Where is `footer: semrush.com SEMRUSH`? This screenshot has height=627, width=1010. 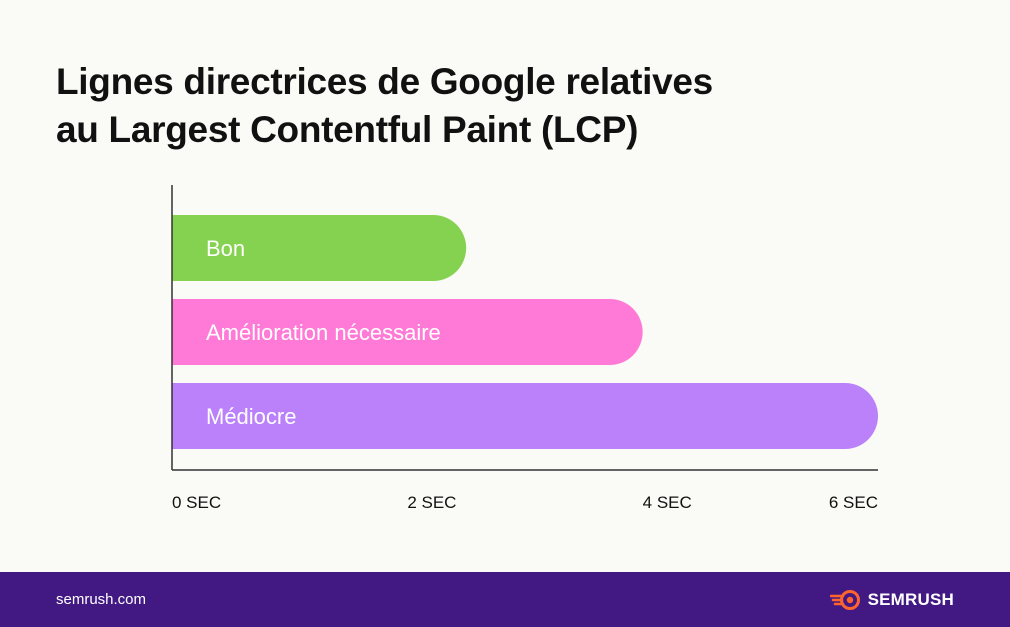 footer: semrush.com SEMRUSH is located at coordinates (505, 599).